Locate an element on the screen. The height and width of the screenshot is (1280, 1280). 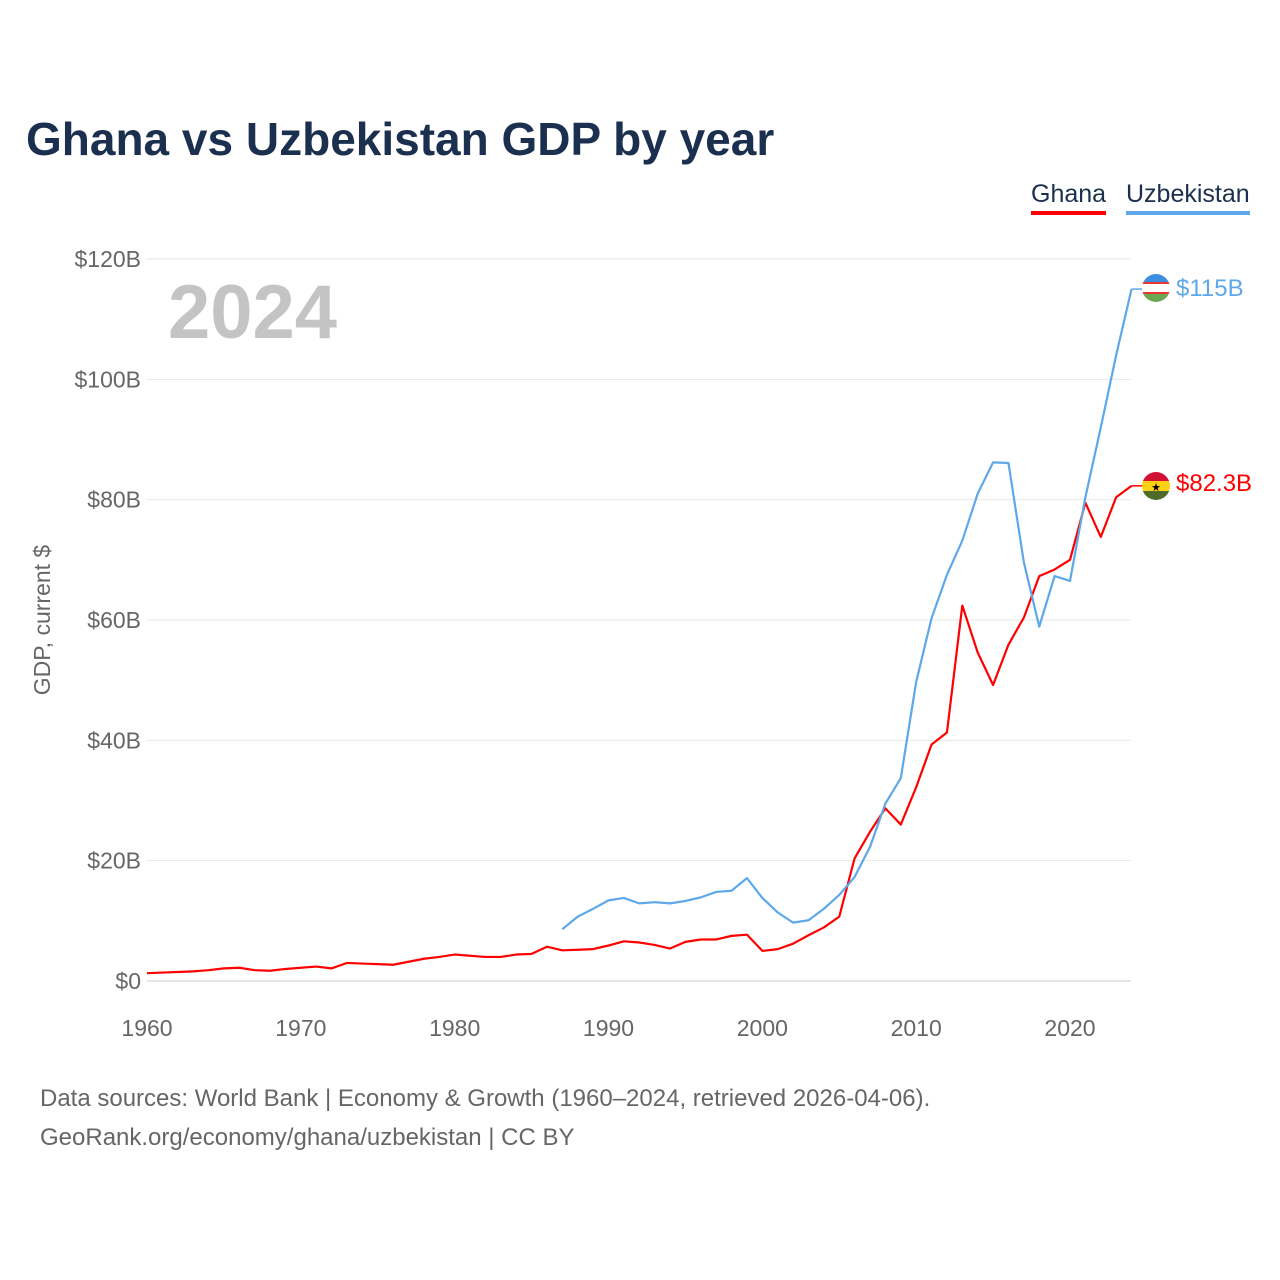
x-tick-label: 2020 is located at coordinates (1069, 1028).